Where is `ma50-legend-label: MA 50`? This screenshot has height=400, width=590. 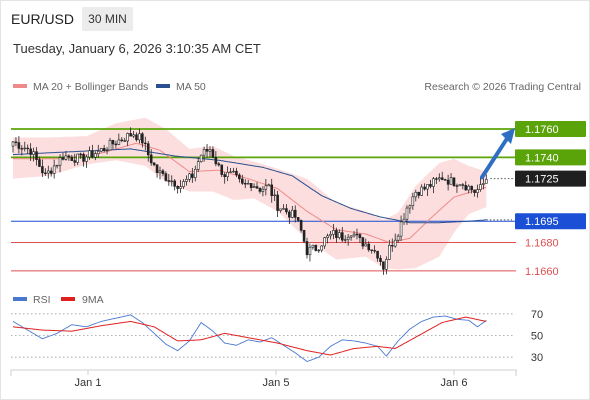 ma50-legend-label: MA 50 is located at coordinates (191, 87).